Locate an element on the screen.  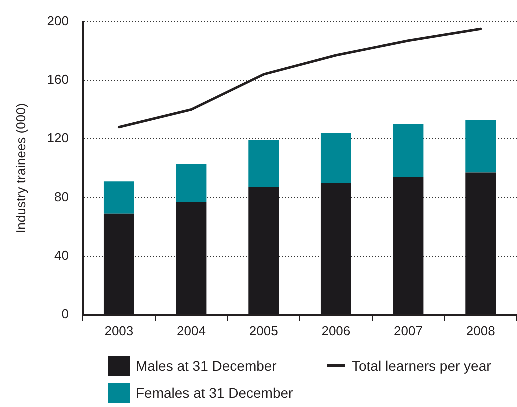
y-tick-label: 160 is located at coordinates (58, 80).